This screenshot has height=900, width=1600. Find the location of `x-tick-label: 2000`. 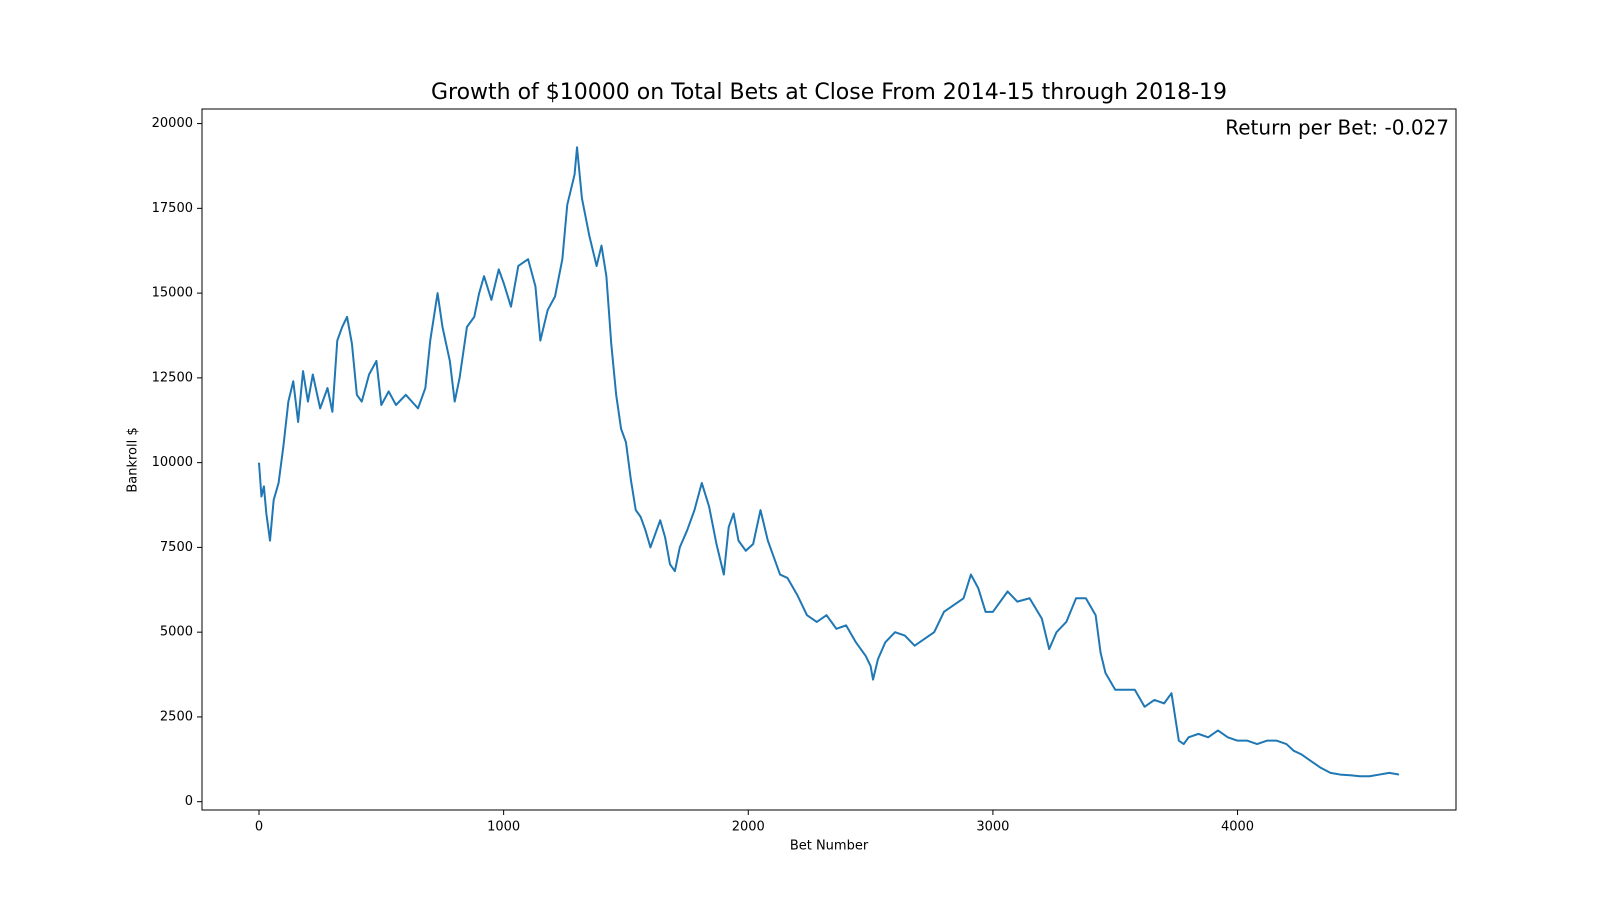

x-tick-label: 2000 is located at coordinates (748, 827).